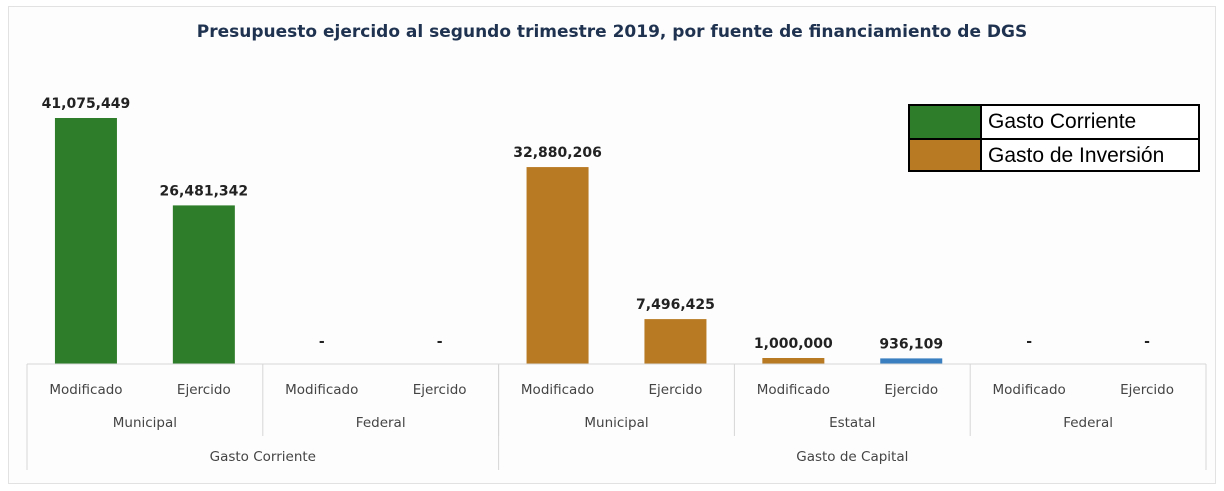  Describe the element at coordinates (263, 457) in the screenshot. I see `section-label-gasto-corriente: Gasto Corriente` at that location.